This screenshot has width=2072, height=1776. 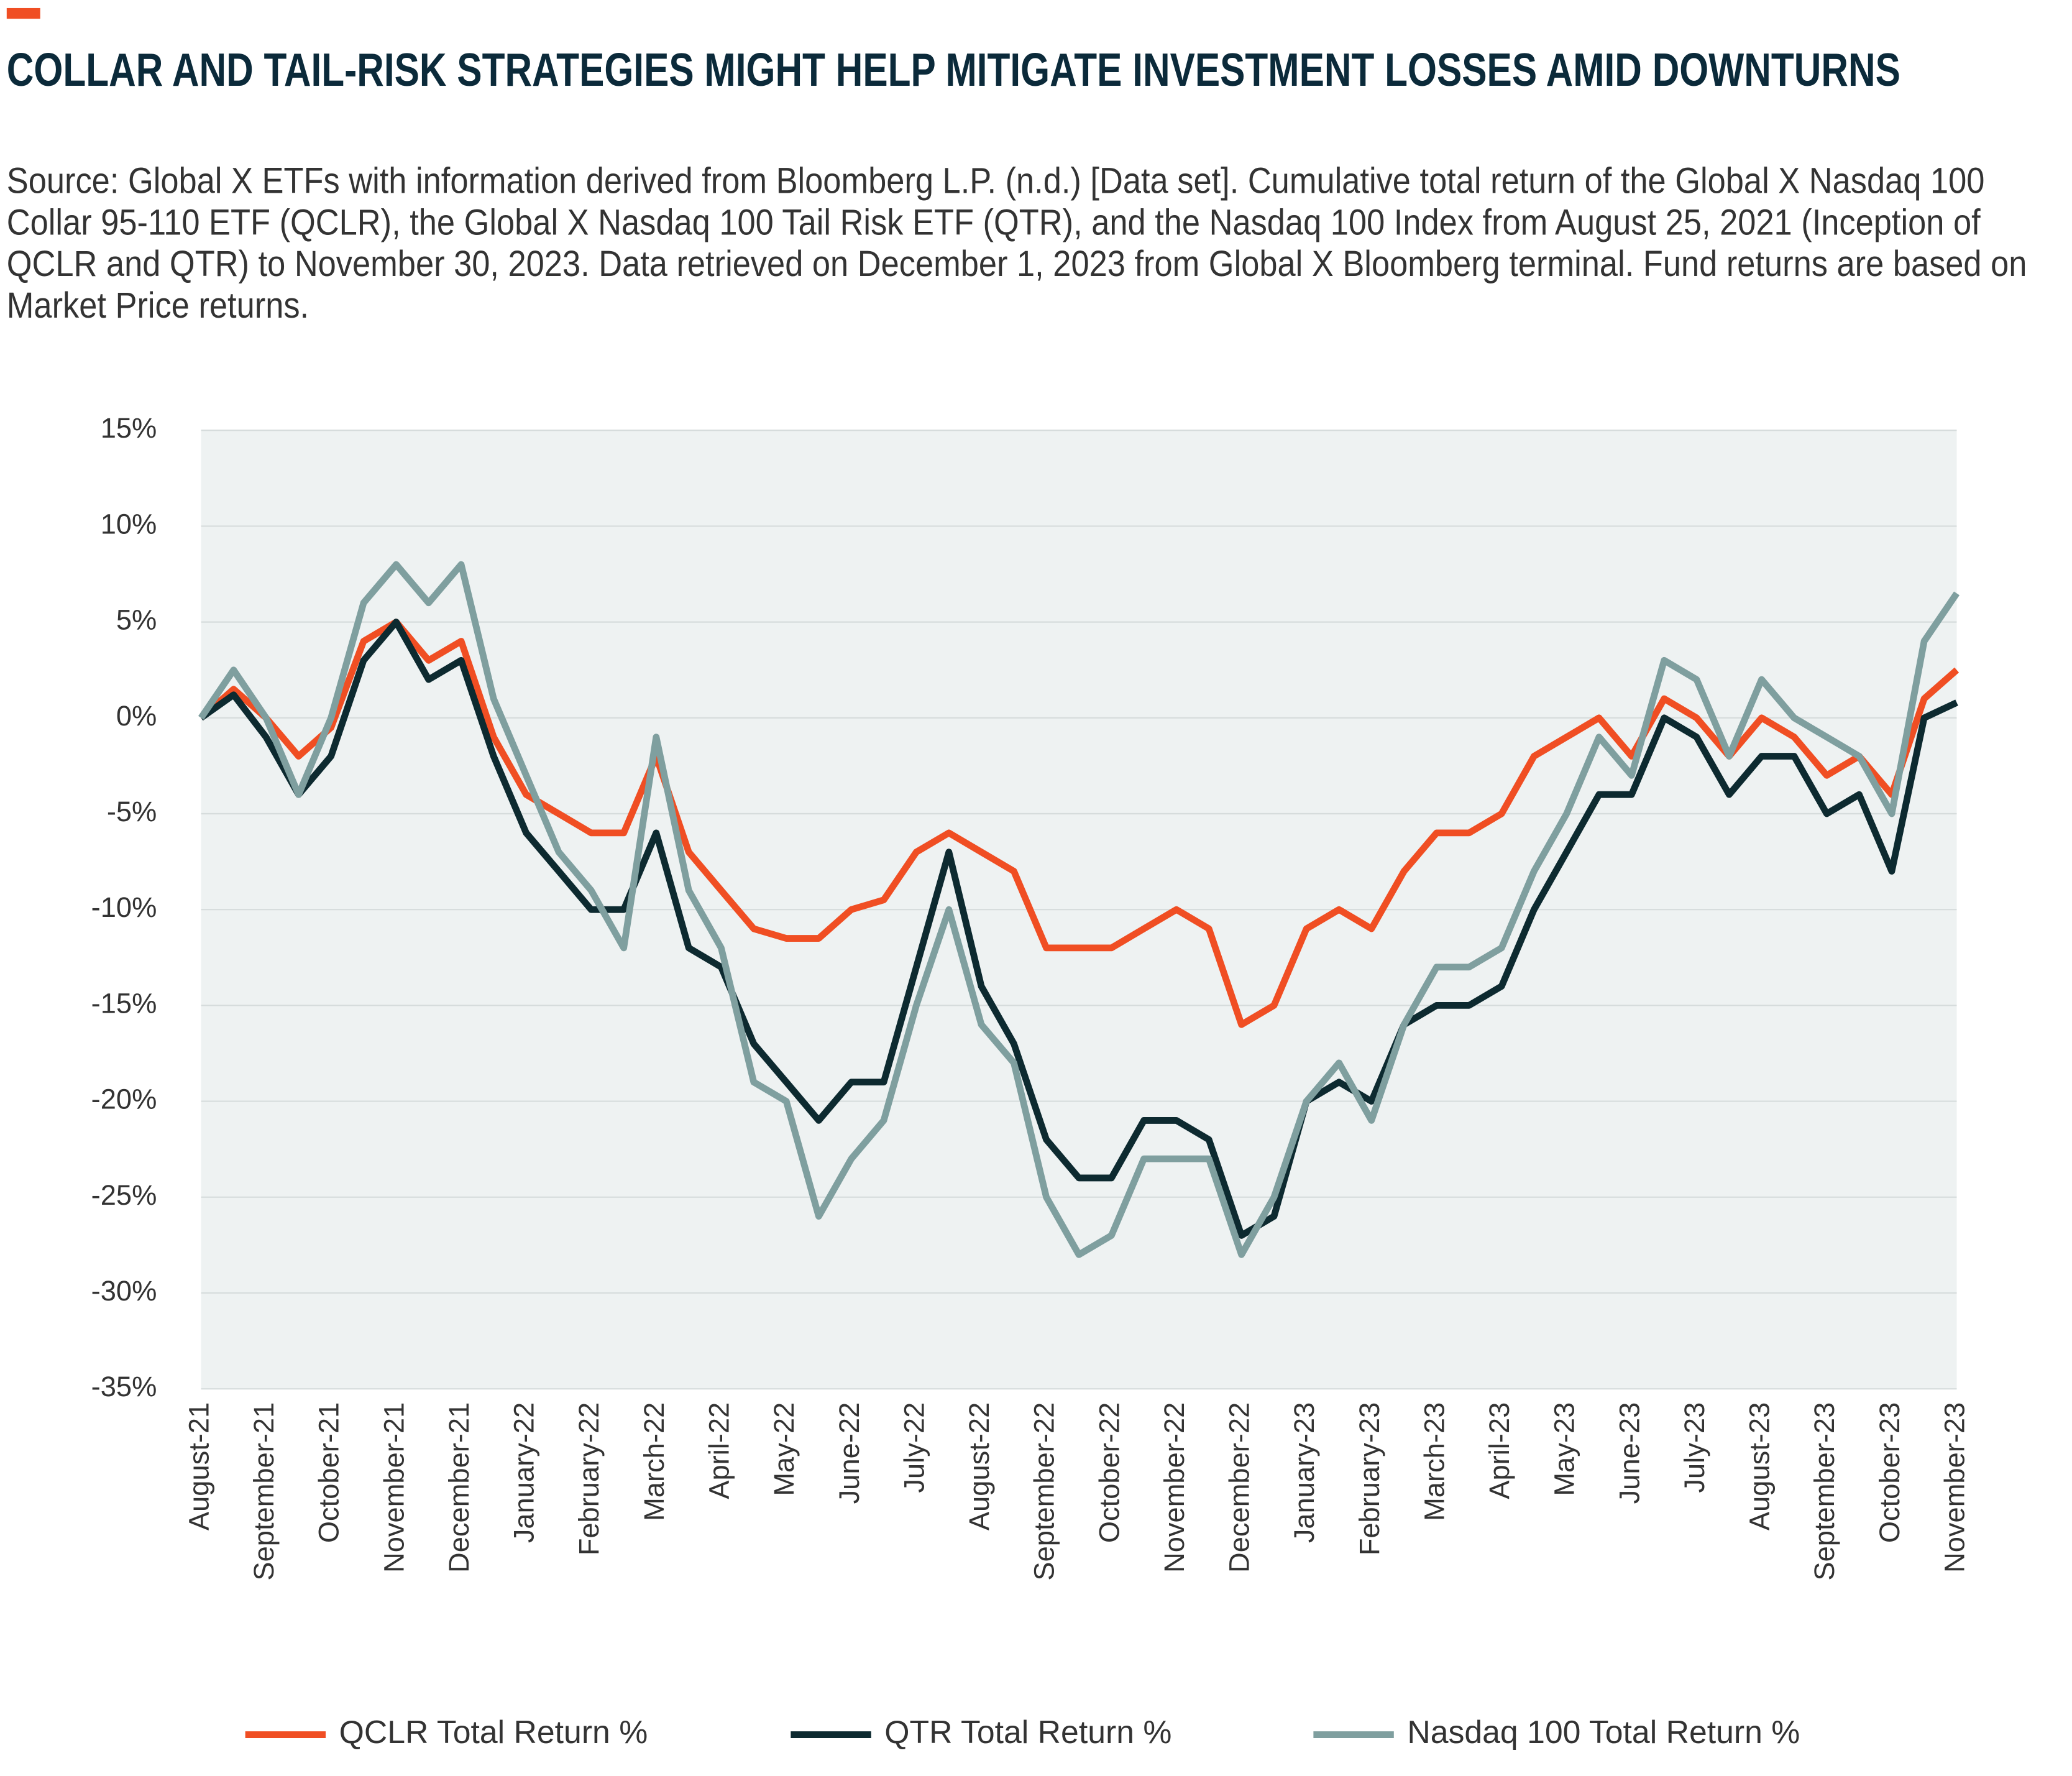 What do you see at coordinates (1889, 1473) in the screenshot?
I see `x-tick-label: October-23` at bounding box center [1889, 1473].